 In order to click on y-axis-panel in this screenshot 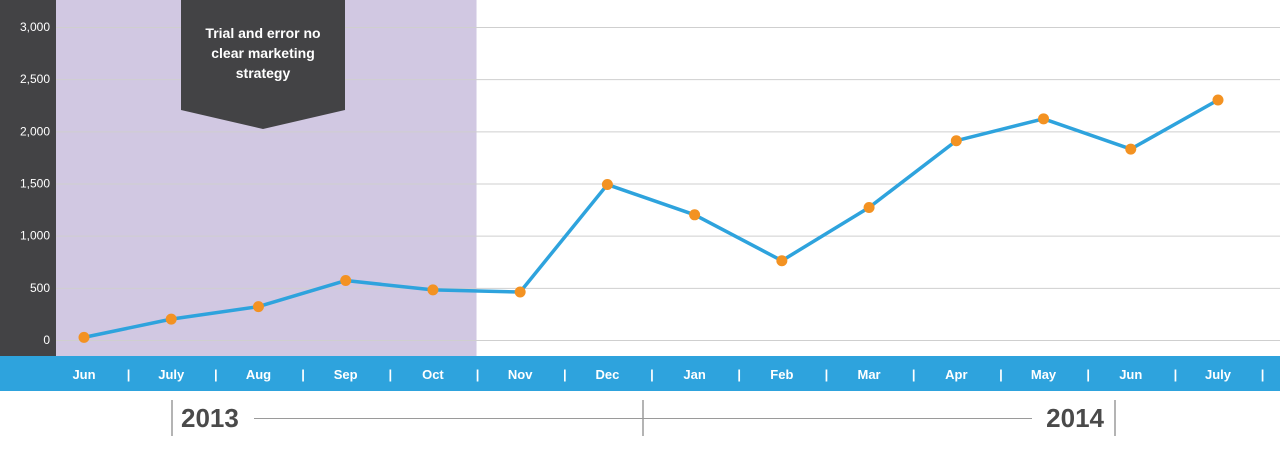, I will do `click(28, 178)`.